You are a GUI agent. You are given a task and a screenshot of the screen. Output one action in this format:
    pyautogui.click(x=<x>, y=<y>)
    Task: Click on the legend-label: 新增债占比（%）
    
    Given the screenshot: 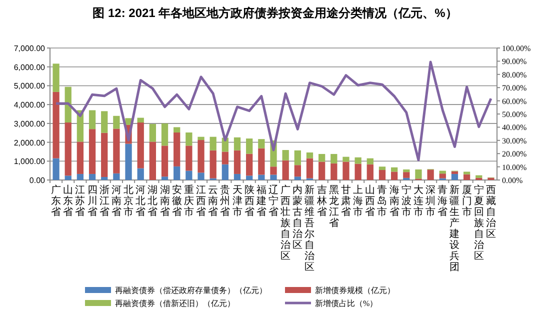 What is the action you would take?
    pyautogui.click(x=346, y=303)
    